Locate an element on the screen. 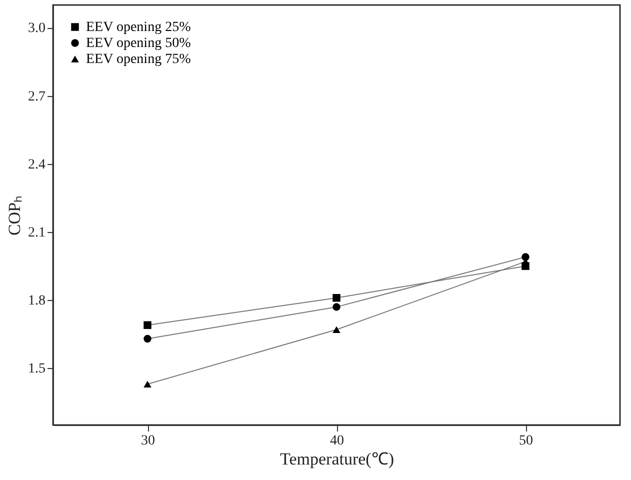 The image size is (631, 480). legend-label: EEV opening 25% is located at coordinates (139, 27).